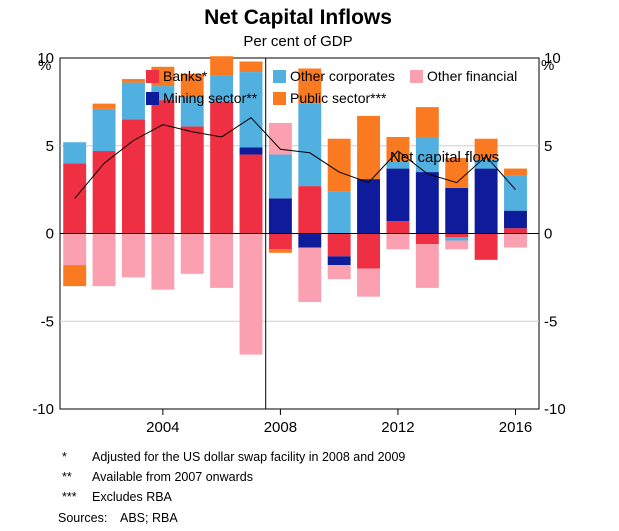  Describe the element at coordinates (338, 98) in the screenshot. I see `legend-label-public-sector: Public sector***` at that location.